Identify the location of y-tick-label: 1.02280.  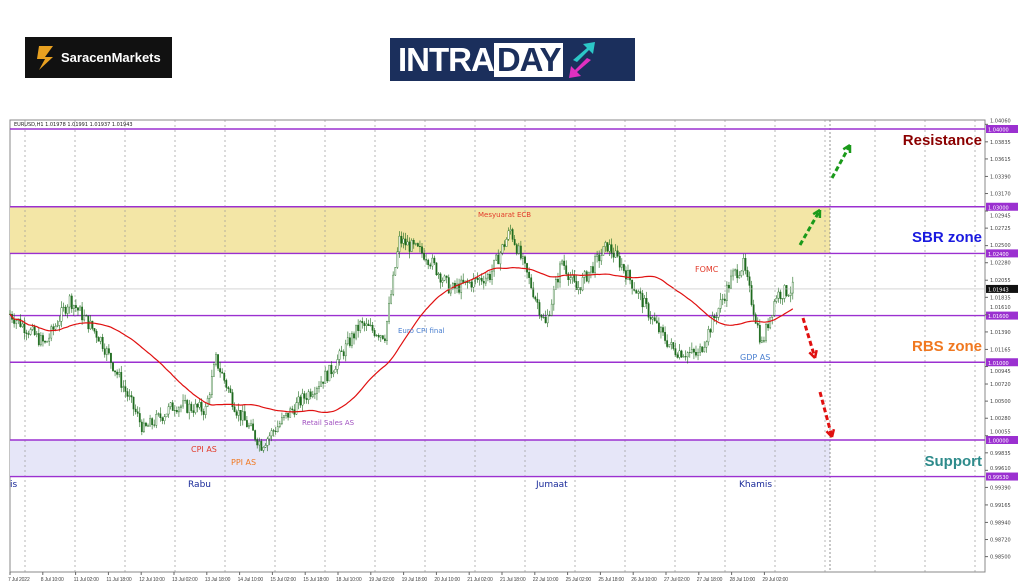
(1000, 264).